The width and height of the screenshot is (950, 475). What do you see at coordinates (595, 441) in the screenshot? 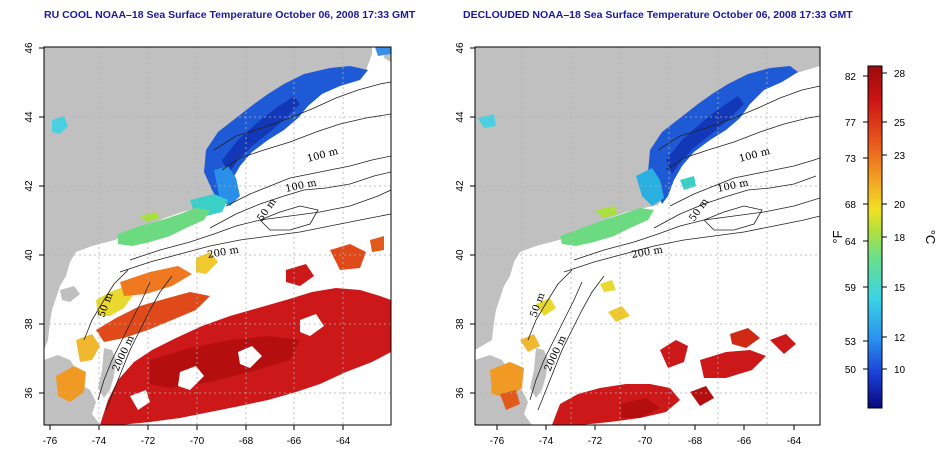
I see `lon-tick-label: -72` at bounding box center [595, 441].